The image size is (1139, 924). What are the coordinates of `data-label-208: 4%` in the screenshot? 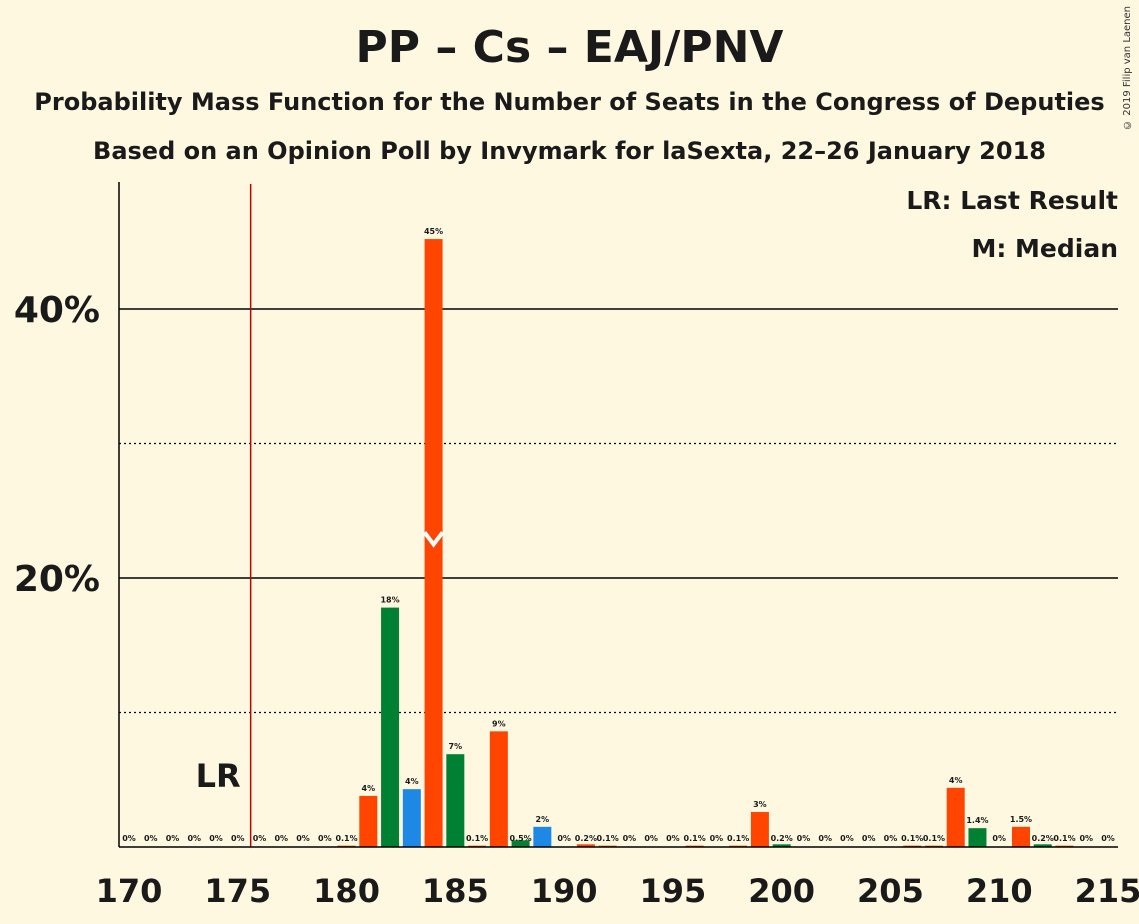 It's located at (956, 780).